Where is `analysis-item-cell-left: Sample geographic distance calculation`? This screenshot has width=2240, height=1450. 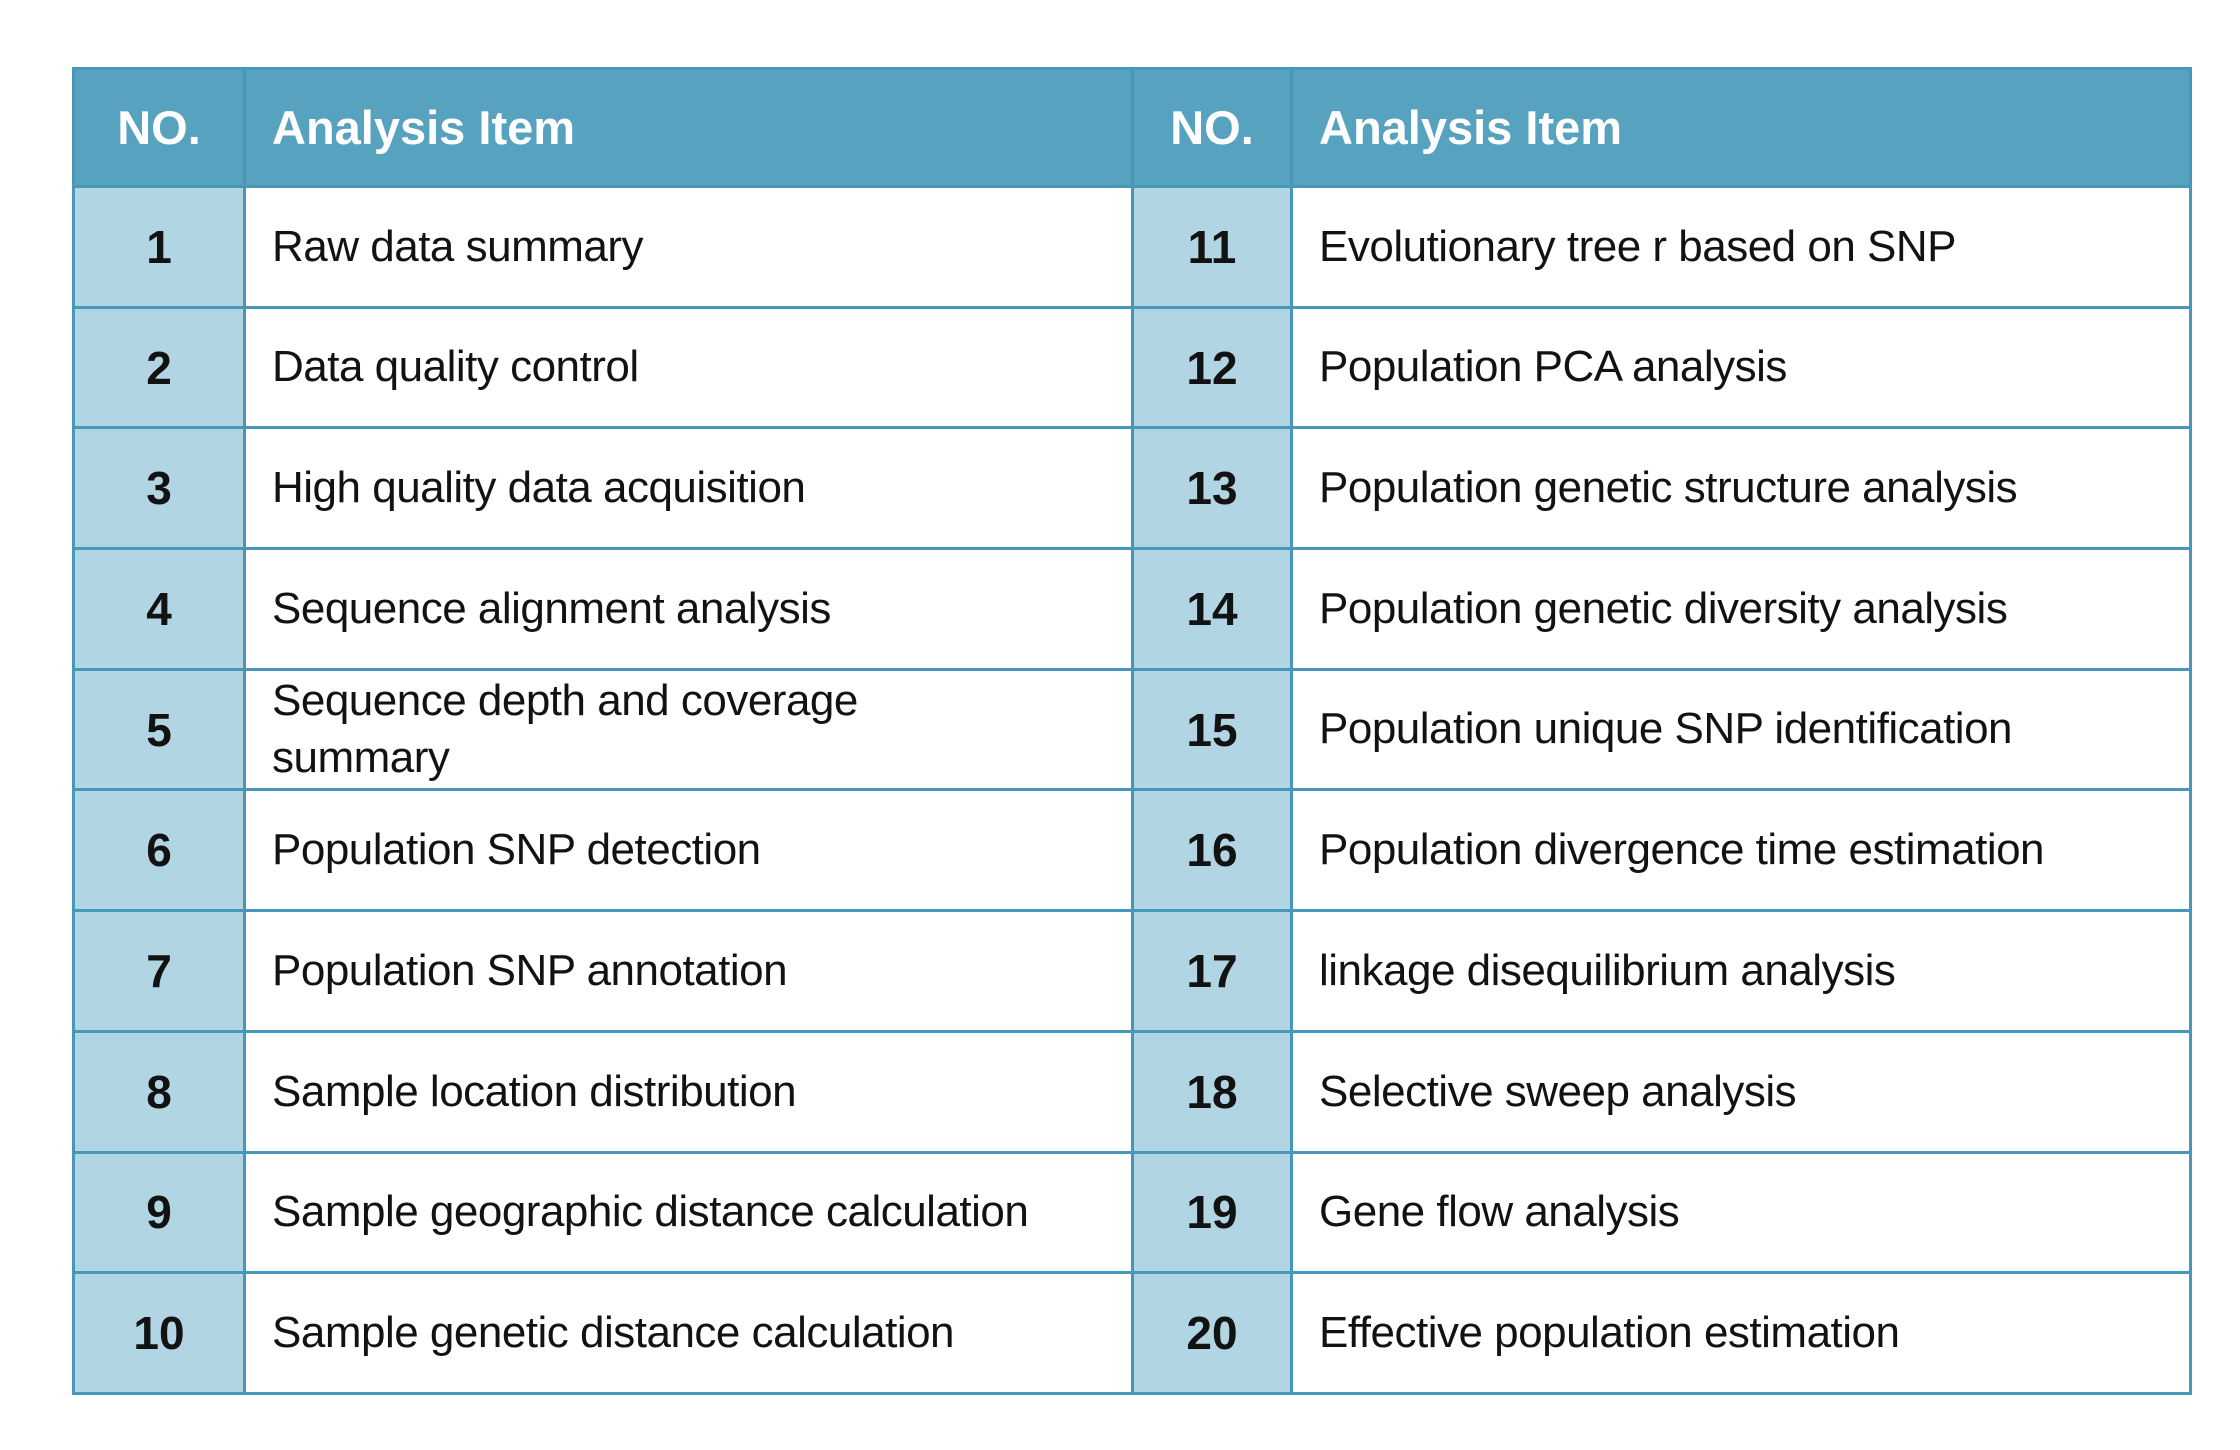
analysis-item-cell-left: Sample geographic distance calculation is located at coordinates (688, 1212).